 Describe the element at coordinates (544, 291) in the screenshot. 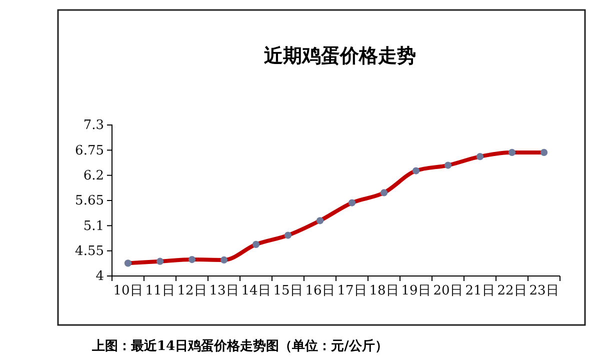

I see `x-tick-label: 23日` at that location.